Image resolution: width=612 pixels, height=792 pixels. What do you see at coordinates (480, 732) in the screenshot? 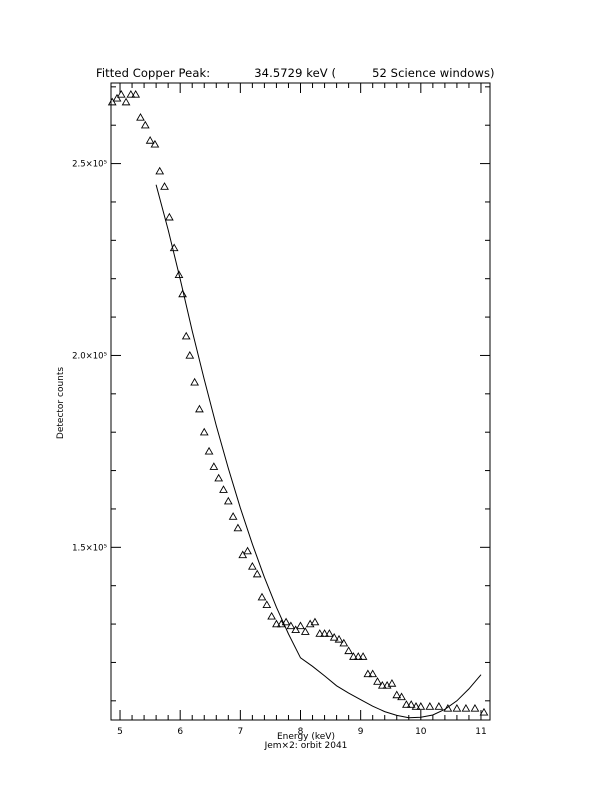
I see `x-tick-label: 11` at bounding box center [480, 732].